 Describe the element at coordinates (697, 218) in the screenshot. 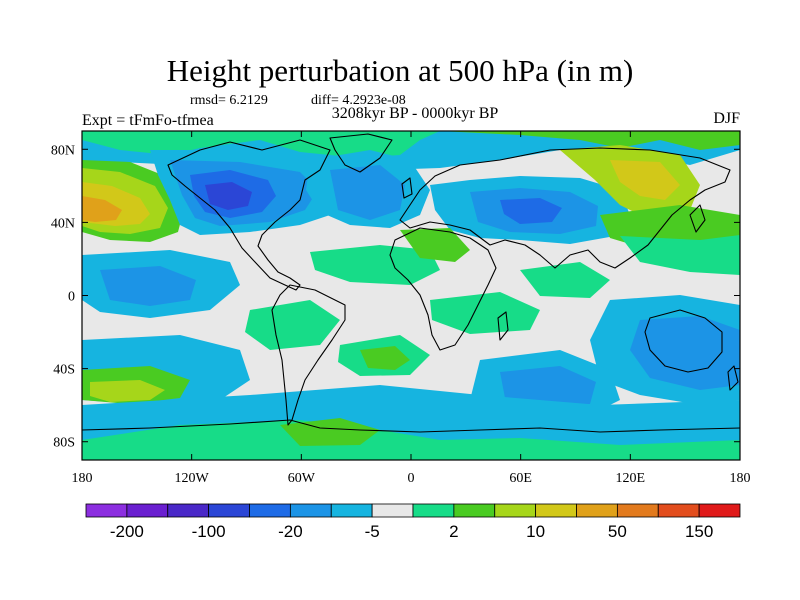

I see `coast-japan` at that location.